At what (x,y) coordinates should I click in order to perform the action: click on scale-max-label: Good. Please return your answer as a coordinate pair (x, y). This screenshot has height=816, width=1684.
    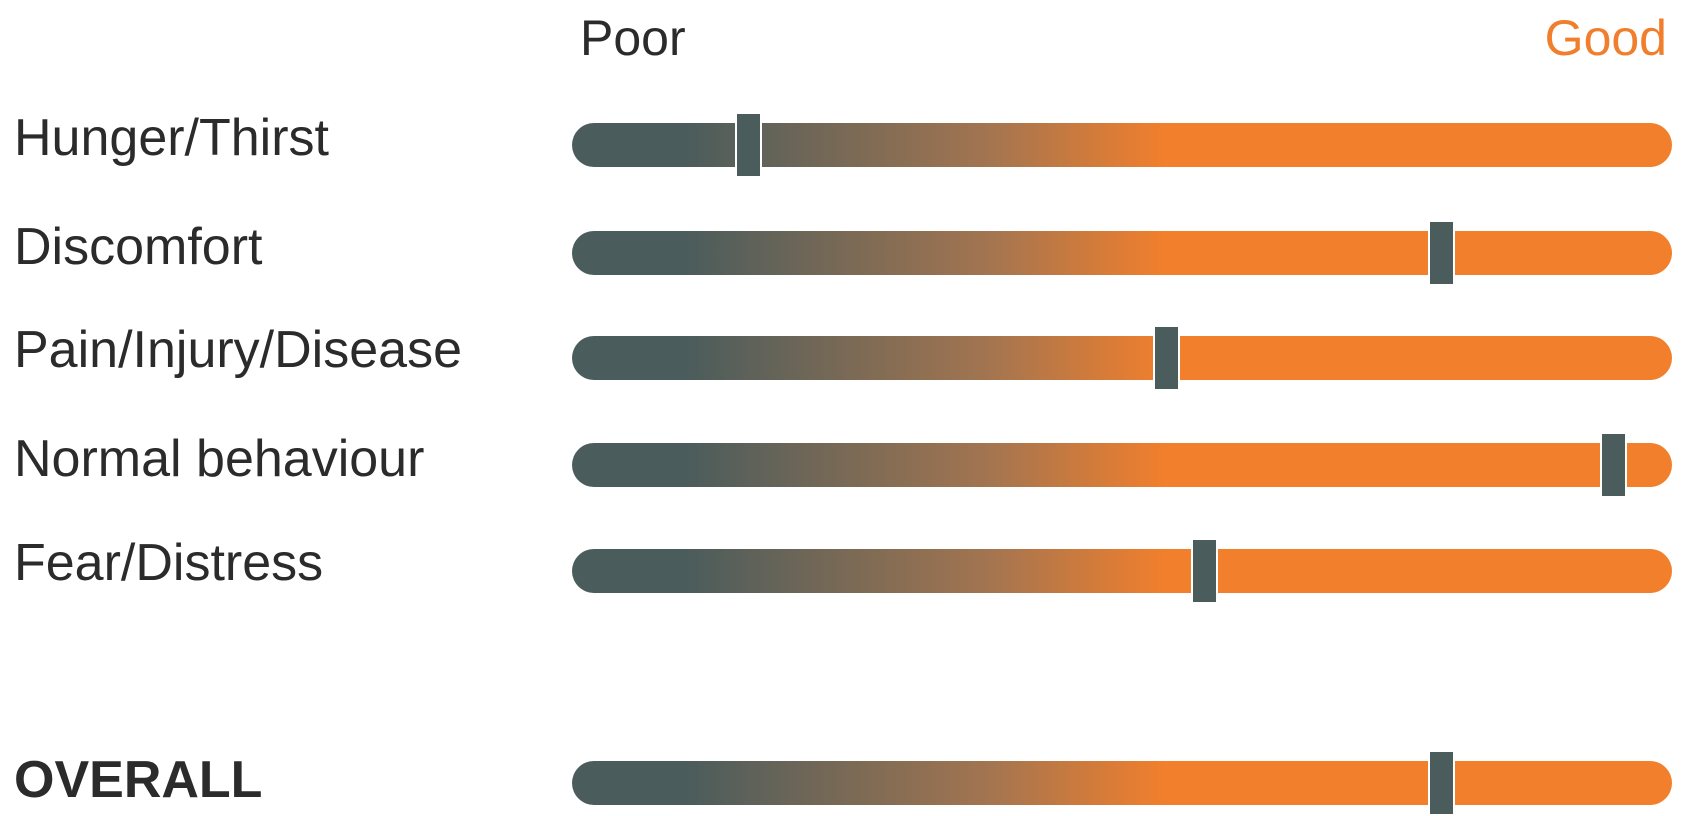
    Looking at the image, I should click on (1605, 38).